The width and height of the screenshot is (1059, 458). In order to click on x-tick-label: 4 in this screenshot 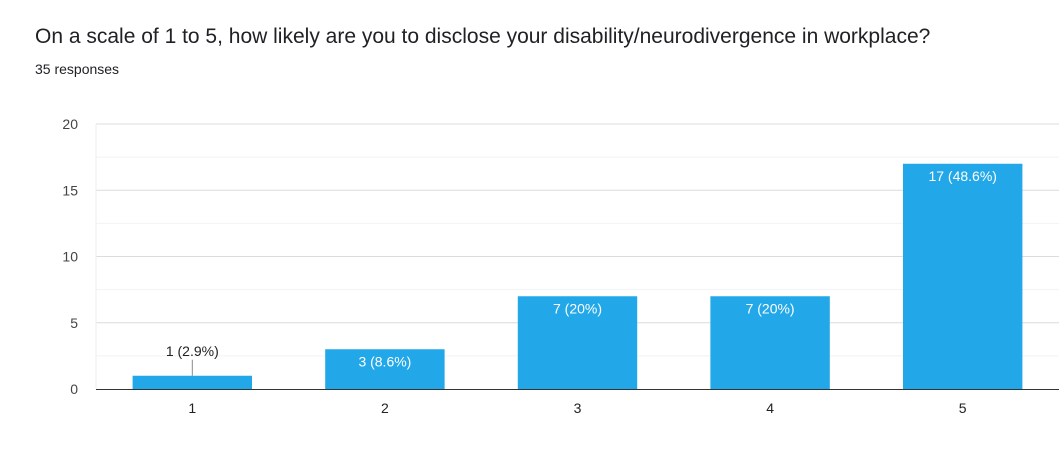, I will do `click(770, 408)`.